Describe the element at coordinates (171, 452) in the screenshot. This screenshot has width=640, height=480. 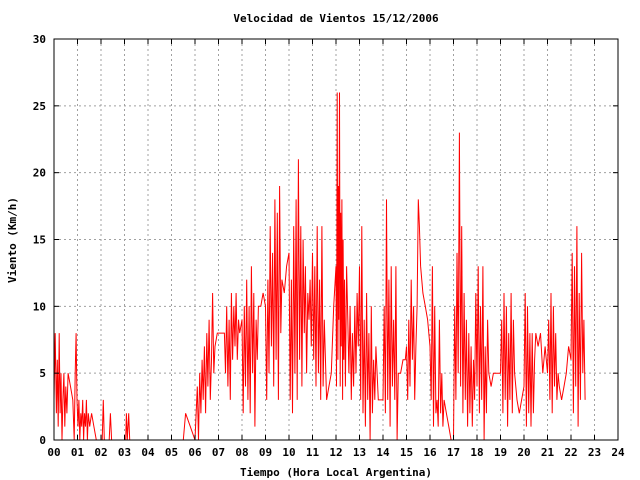
I see `x-tick-label: 05` at that location.